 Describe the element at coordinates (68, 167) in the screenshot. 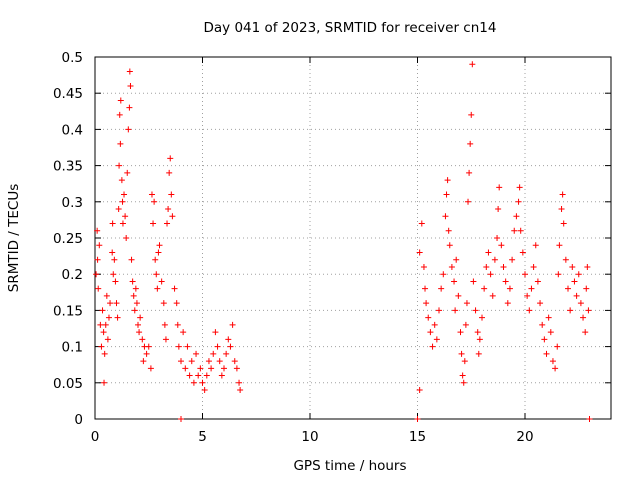

I see `y-tick-label: 0.35` at that location.